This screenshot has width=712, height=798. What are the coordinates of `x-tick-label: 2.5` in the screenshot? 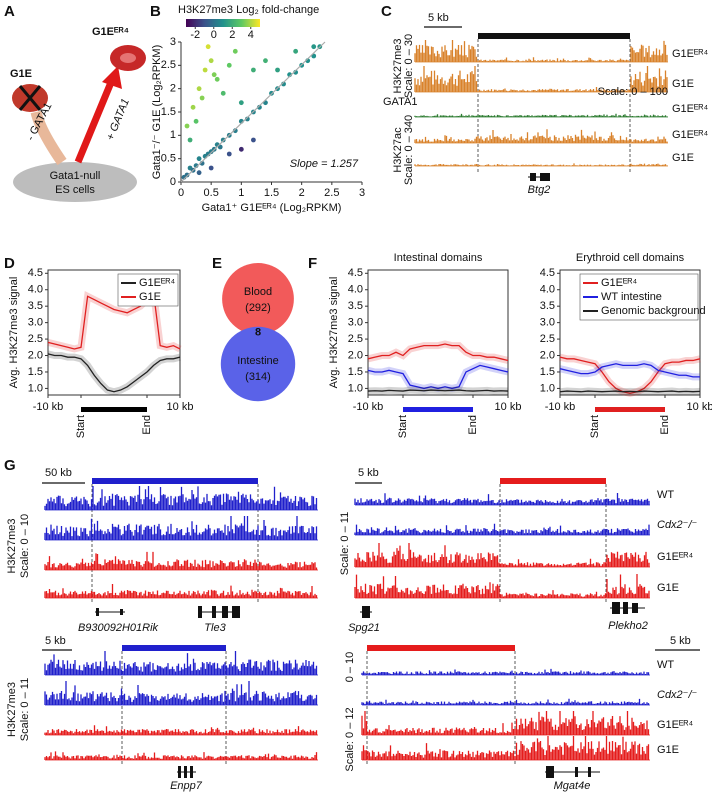 It's located at (331, 193).